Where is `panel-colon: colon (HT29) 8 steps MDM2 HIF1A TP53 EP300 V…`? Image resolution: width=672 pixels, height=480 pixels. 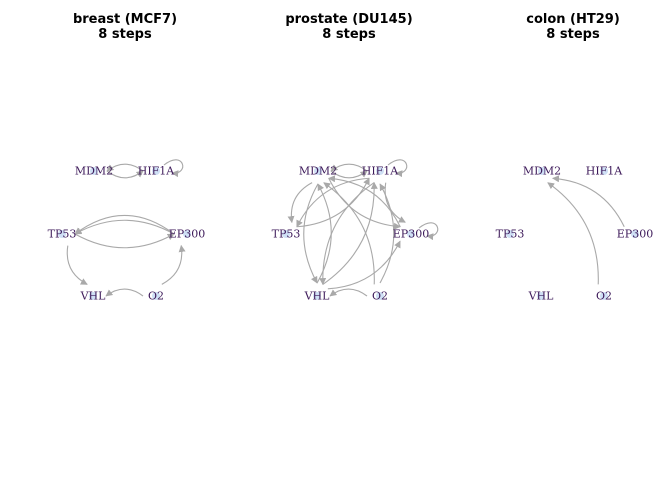 panel-colon: colon (HT29) 8 steps MDM2 HIF1A TP53 EP300 V… is located at coordinates (575, 157).